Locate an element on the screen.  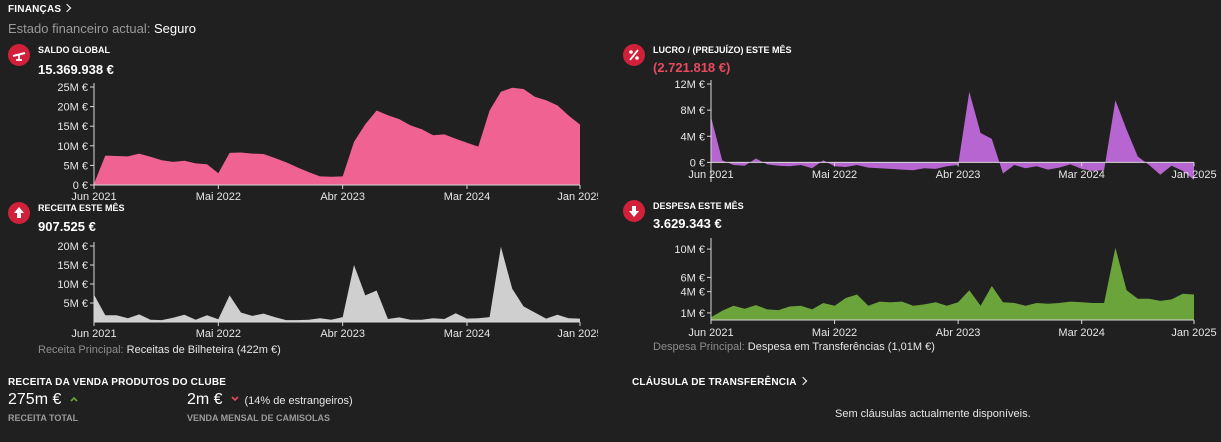
arrow-up-icon is located at coordinates (19, 212).